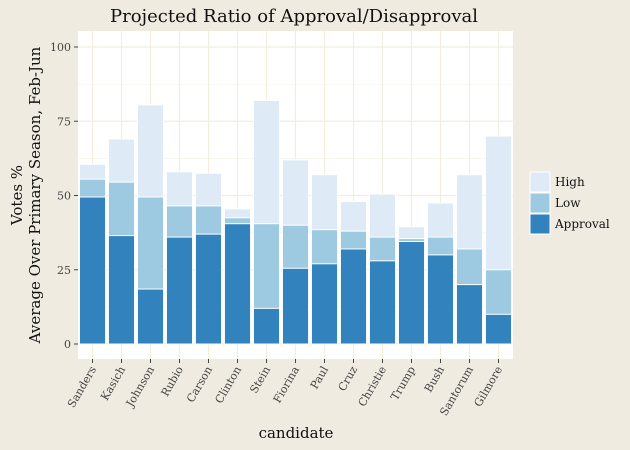 The height and width of the screenshot is (450, 630). What do you see at coordinates (287, 385) in the screenshot?
I see `x-tick-label: Fiorina` at bounding box center [287, 385].